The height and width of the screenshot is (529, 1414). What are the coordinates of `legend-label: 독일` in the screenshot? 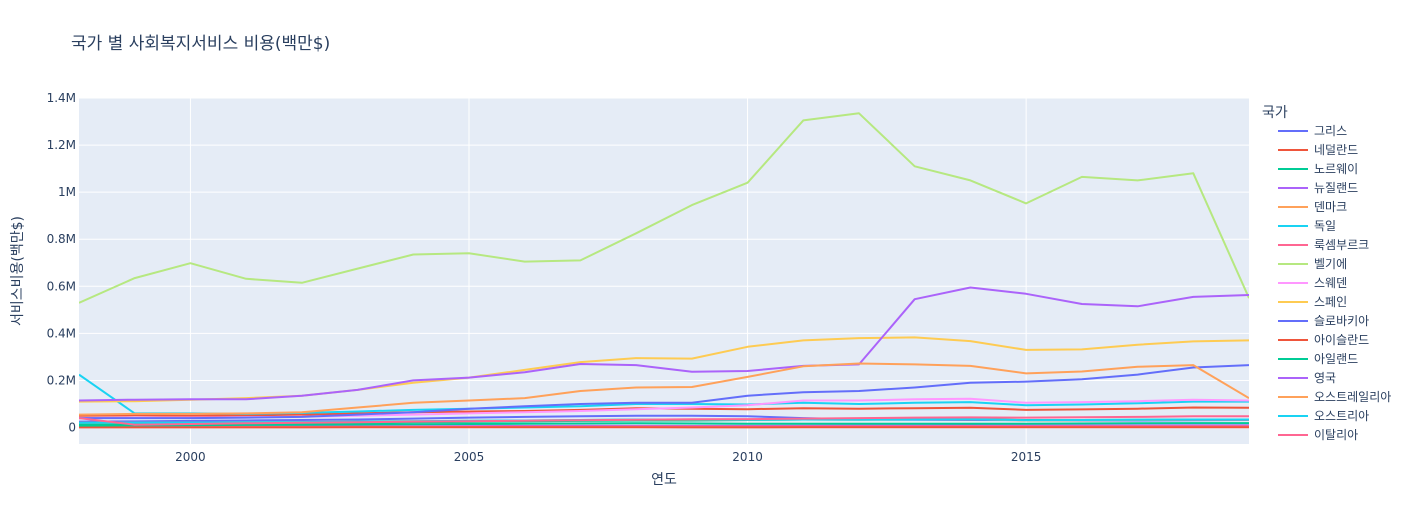 It's located at (1325, 226).